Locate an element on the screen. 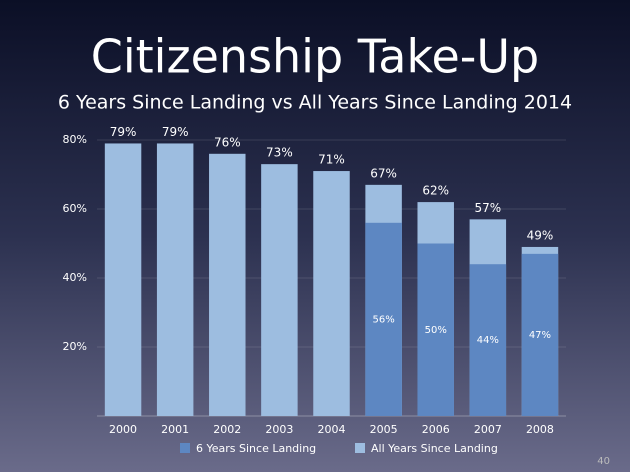  value-label: 50% is located at coordinates (436, 330).